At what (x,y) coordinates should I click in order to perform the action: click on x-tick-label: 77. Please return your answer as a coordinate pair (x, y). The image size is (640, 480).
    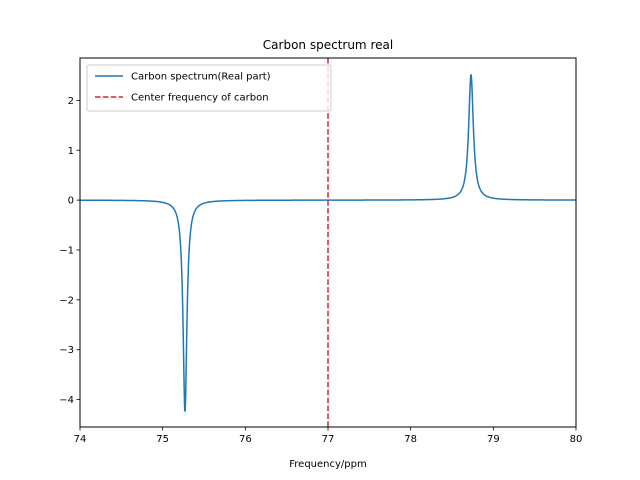
    Looking at the image, I should click on (328, 439).